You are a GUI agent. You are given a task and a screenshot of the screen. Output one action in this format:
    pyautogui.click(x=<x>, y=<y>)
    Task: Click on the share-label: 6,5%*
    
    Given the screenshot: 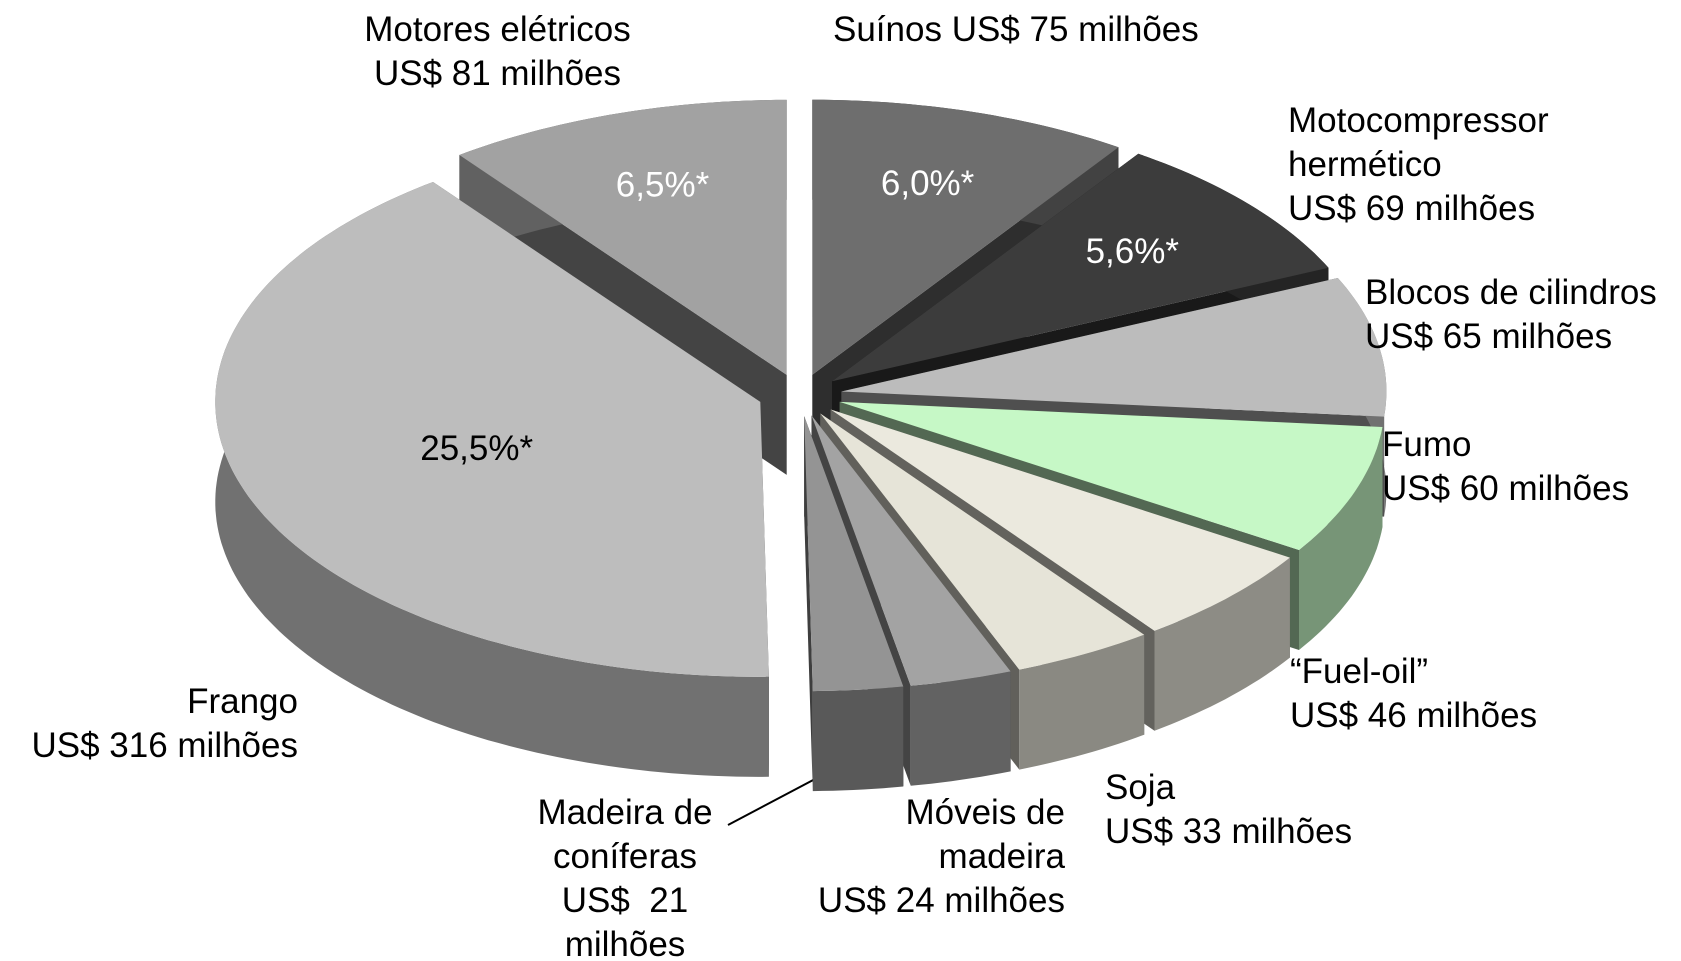 What is the action you would take?
    pyautogui.click(x=663, y=184)
    